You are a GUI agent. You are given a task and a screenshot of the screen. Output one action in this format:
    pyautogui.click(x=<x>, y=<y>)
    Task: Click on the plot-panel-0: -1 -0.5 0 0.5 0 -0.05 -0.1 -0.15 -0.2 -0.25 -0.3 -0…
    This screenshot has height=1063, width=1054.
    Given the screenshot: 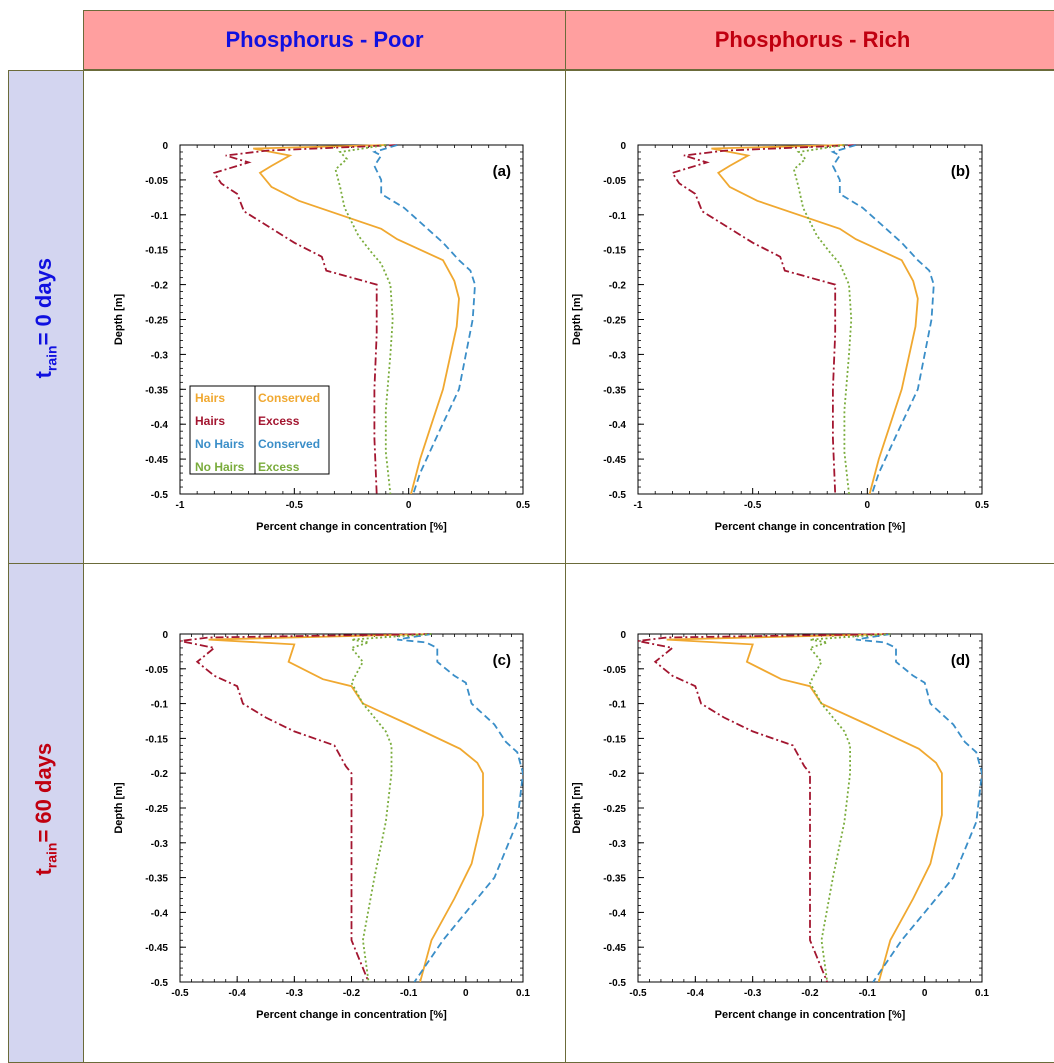 What is the action you would take?
    pyautogui.click(x=321, y=337)
    